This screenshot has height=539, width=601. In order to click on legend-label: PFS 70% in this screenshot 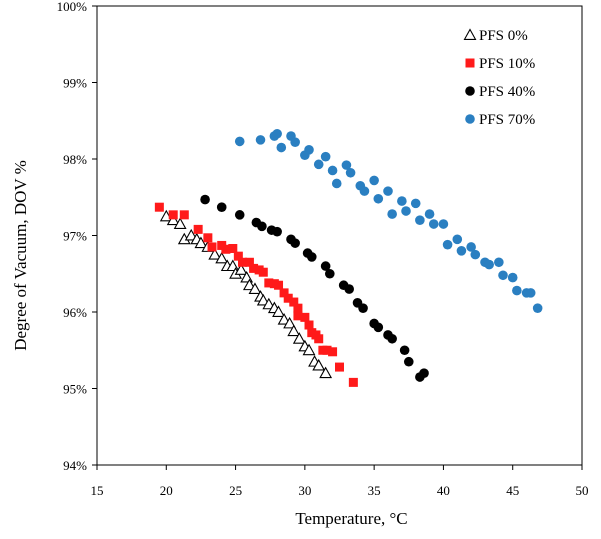, I will do `click(507, 120)`.